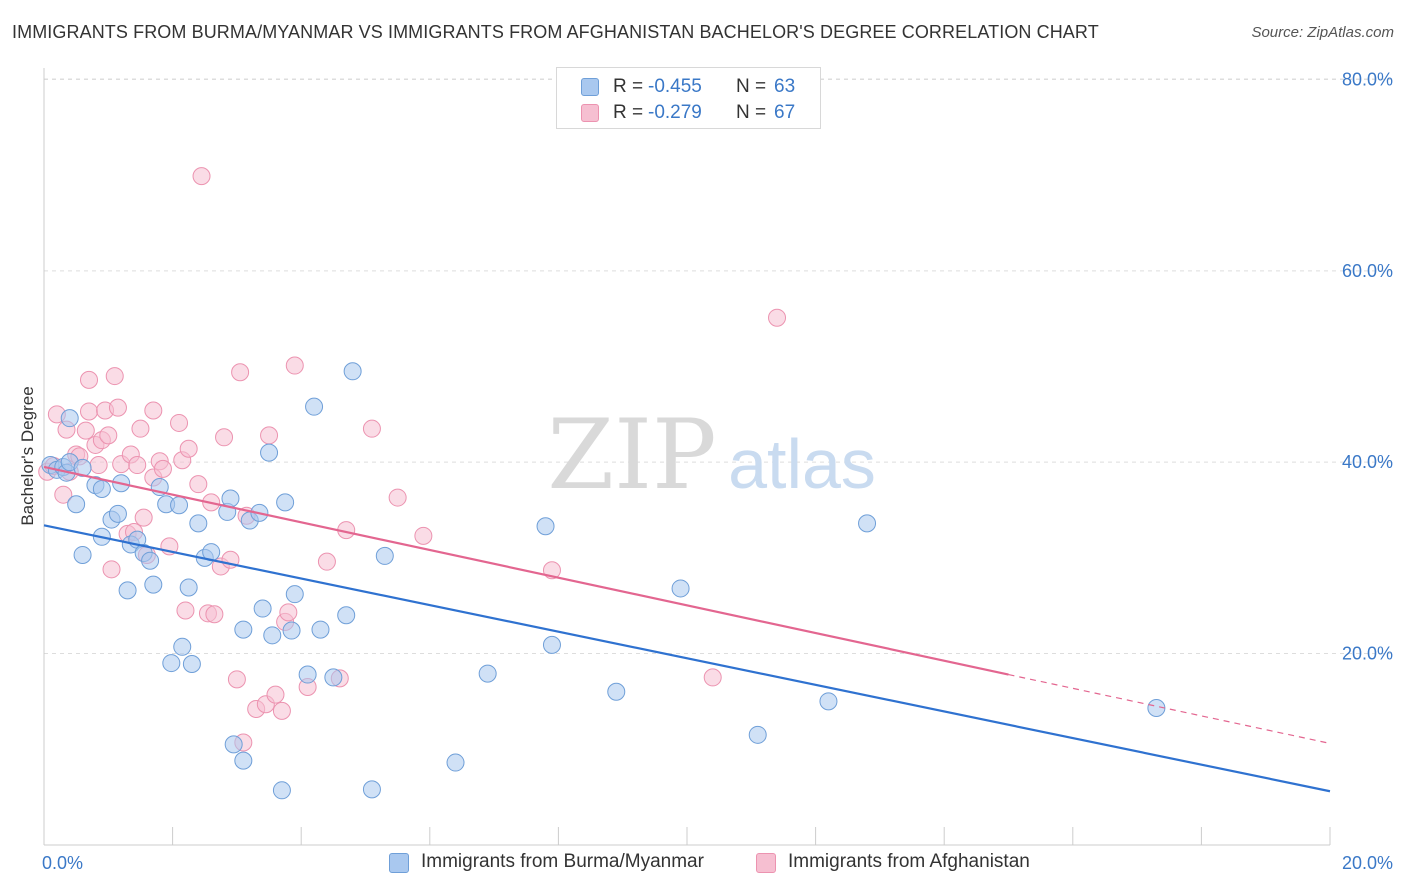  Describe the element at coordinates (1367, 80) in the screenshot. I see `y-tick-label: 80.0%` at that location.